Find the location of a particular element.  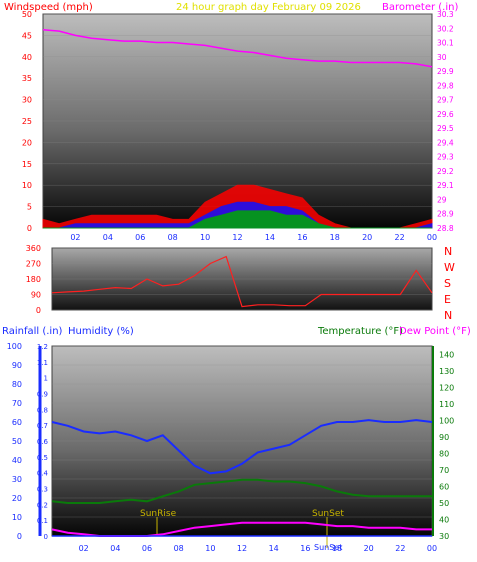

wind-y-tick-label: 5 is located at coordinates (29, 207).